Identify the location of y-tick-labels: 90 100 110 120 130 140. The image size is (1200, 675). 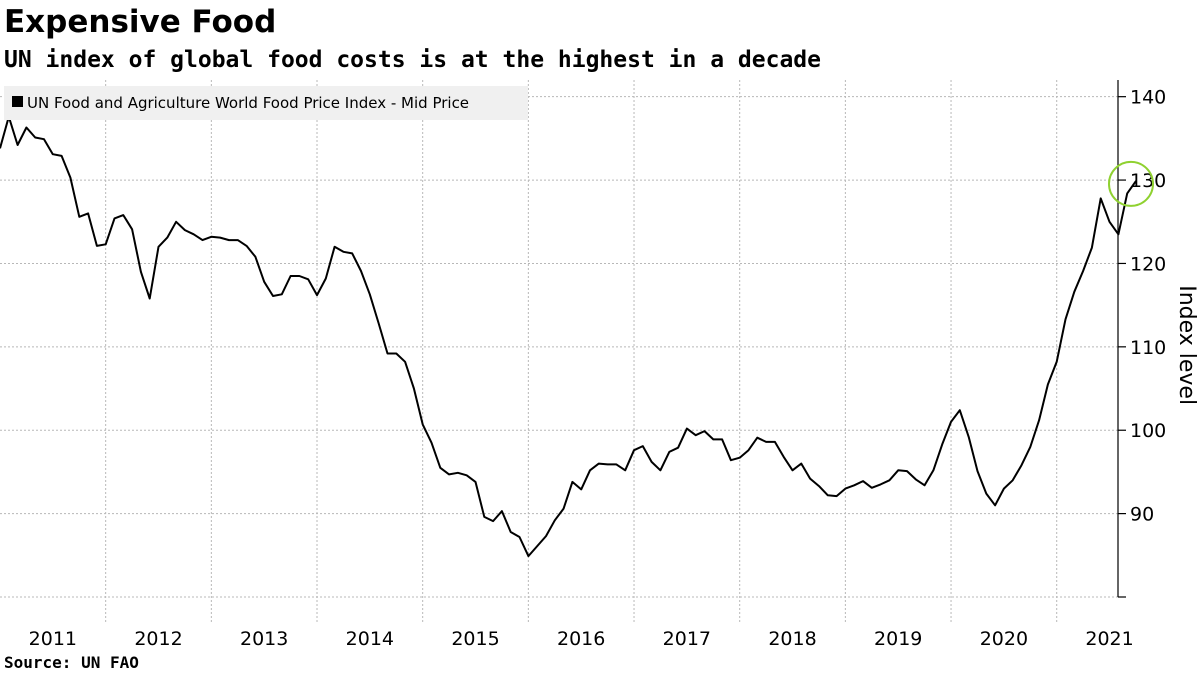
(1148, 306).